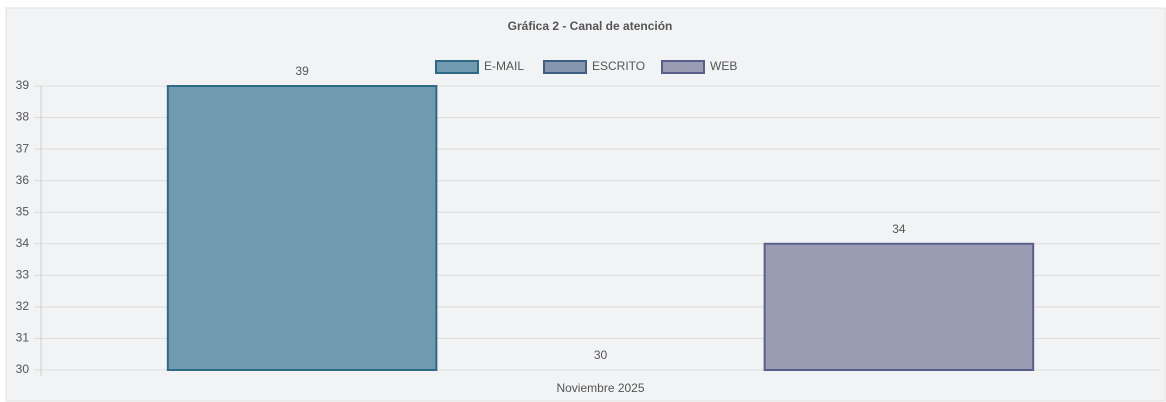  Describe the element at coordinates (899, 306) in the screenshot. I see `bar` at that location.